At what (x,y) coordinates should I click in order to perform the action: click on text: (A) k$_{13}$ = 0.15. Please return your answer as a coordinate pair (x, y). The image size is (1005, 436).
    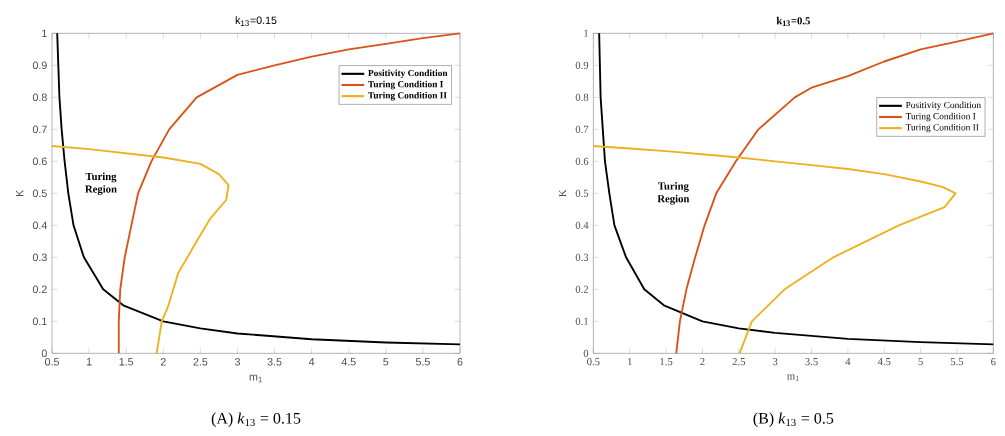
    Looking at the image, I should click on (256, 419).